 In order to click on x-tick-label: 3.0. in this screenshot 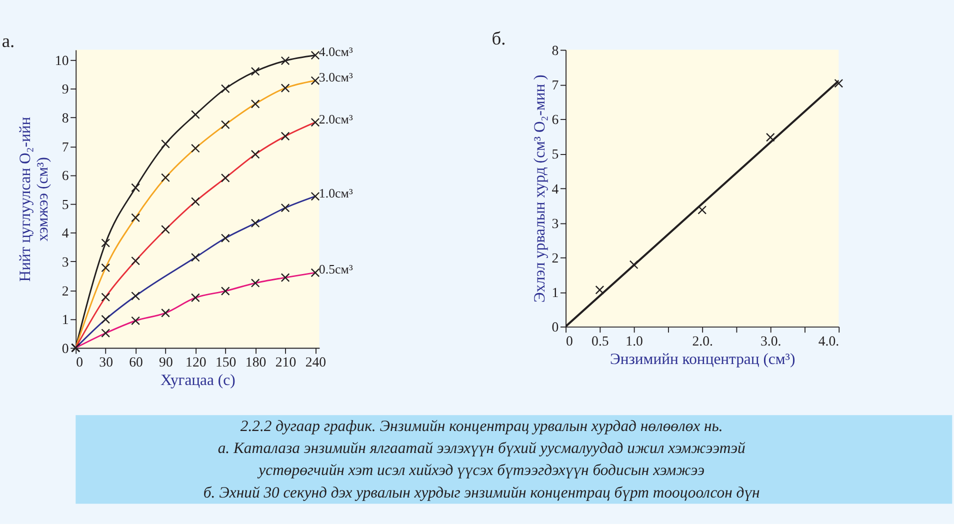, I will do `click(771, 341)`.